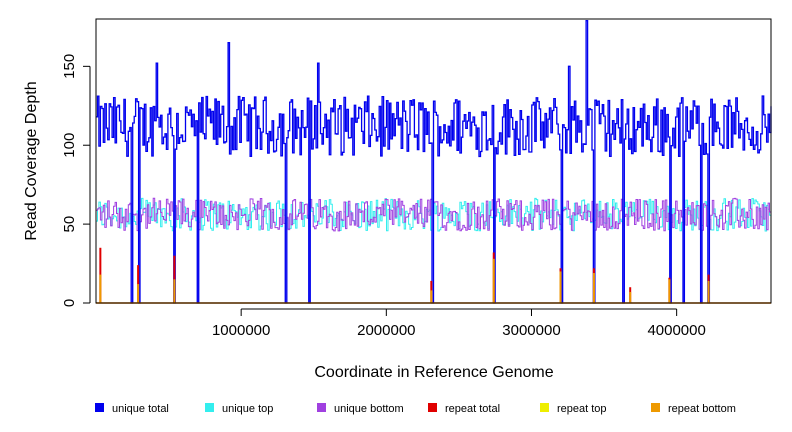  Describe the element at coordinates (69, 303) in the screenshot. I see `y-tick-label: 0` at that location.